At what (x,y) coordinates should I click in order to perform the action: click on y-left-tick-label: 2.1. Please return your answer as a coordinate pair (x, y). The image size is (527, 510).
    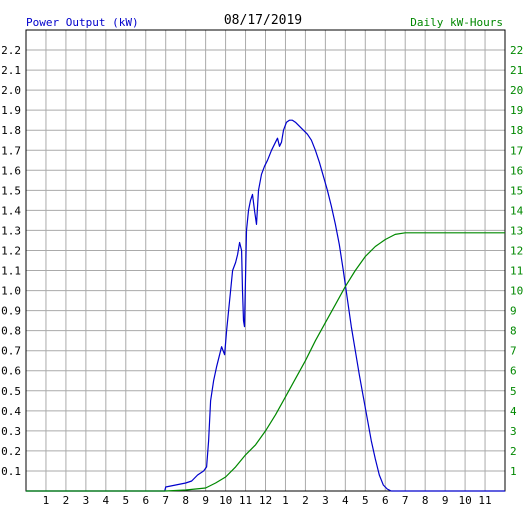
    Looking at the image, I should click on (11, 70).